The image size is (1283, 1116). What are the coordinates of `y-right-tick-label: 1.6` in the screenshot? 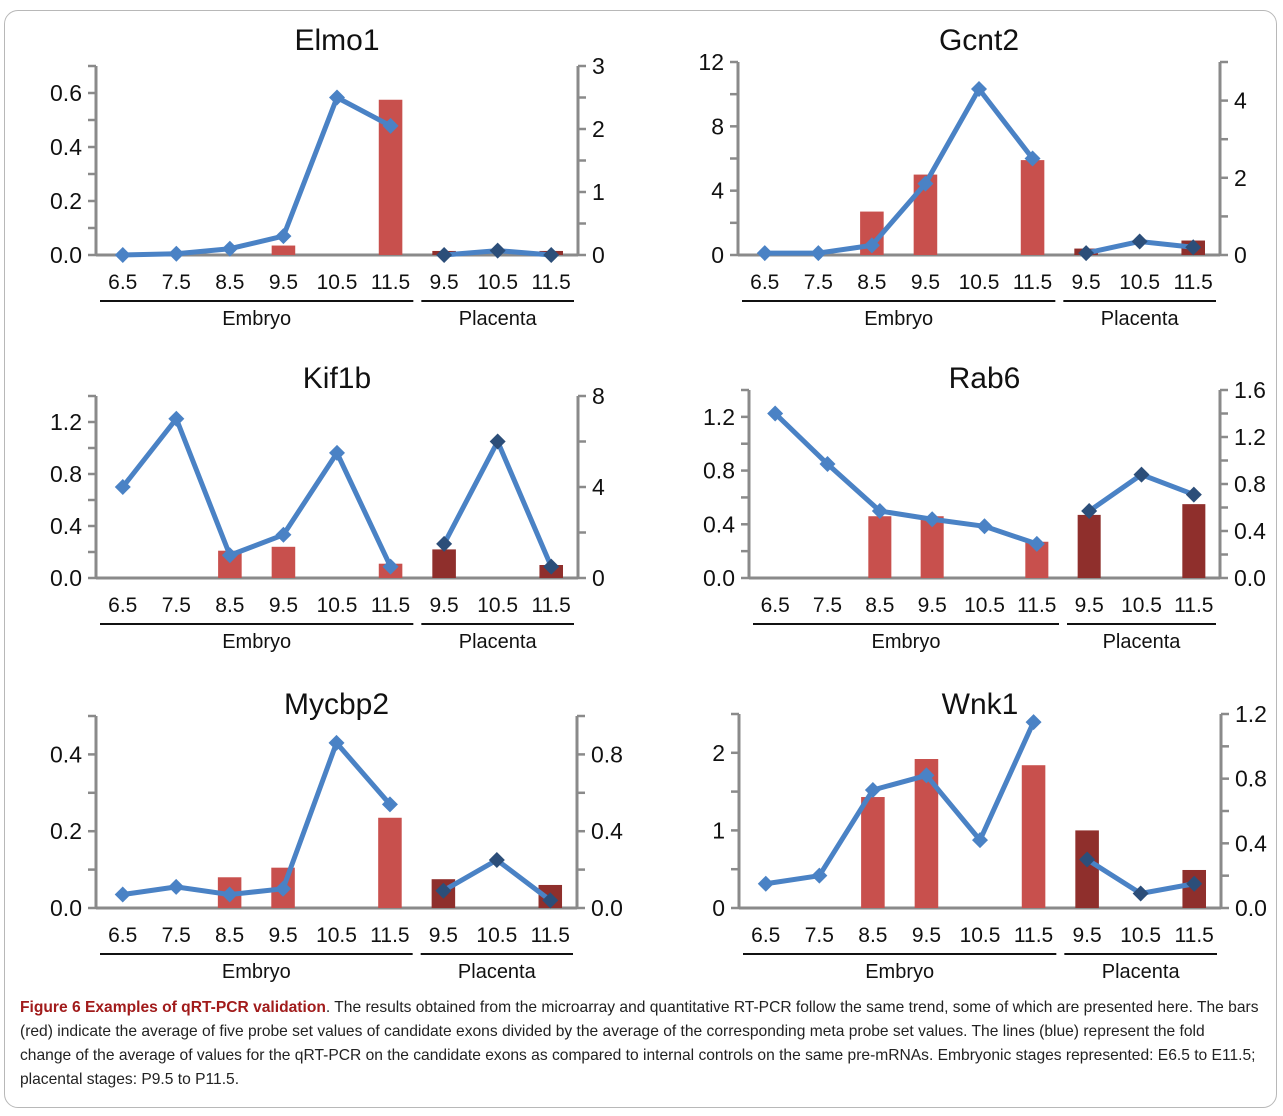 It's located at (1250, 390).